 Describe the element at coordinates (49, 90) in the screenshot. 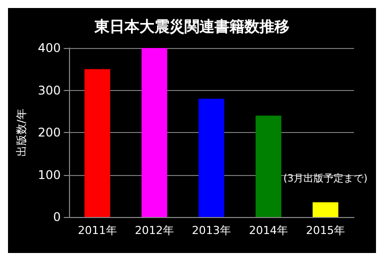

I see `y-tick-label: 300` at that location.